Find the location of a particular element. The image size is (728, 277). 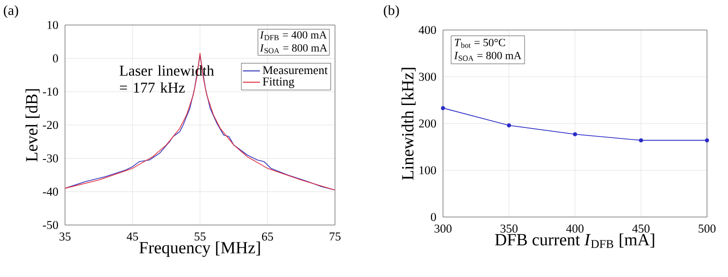

y-tick-label: 300 is located at coordinates (427, 76).